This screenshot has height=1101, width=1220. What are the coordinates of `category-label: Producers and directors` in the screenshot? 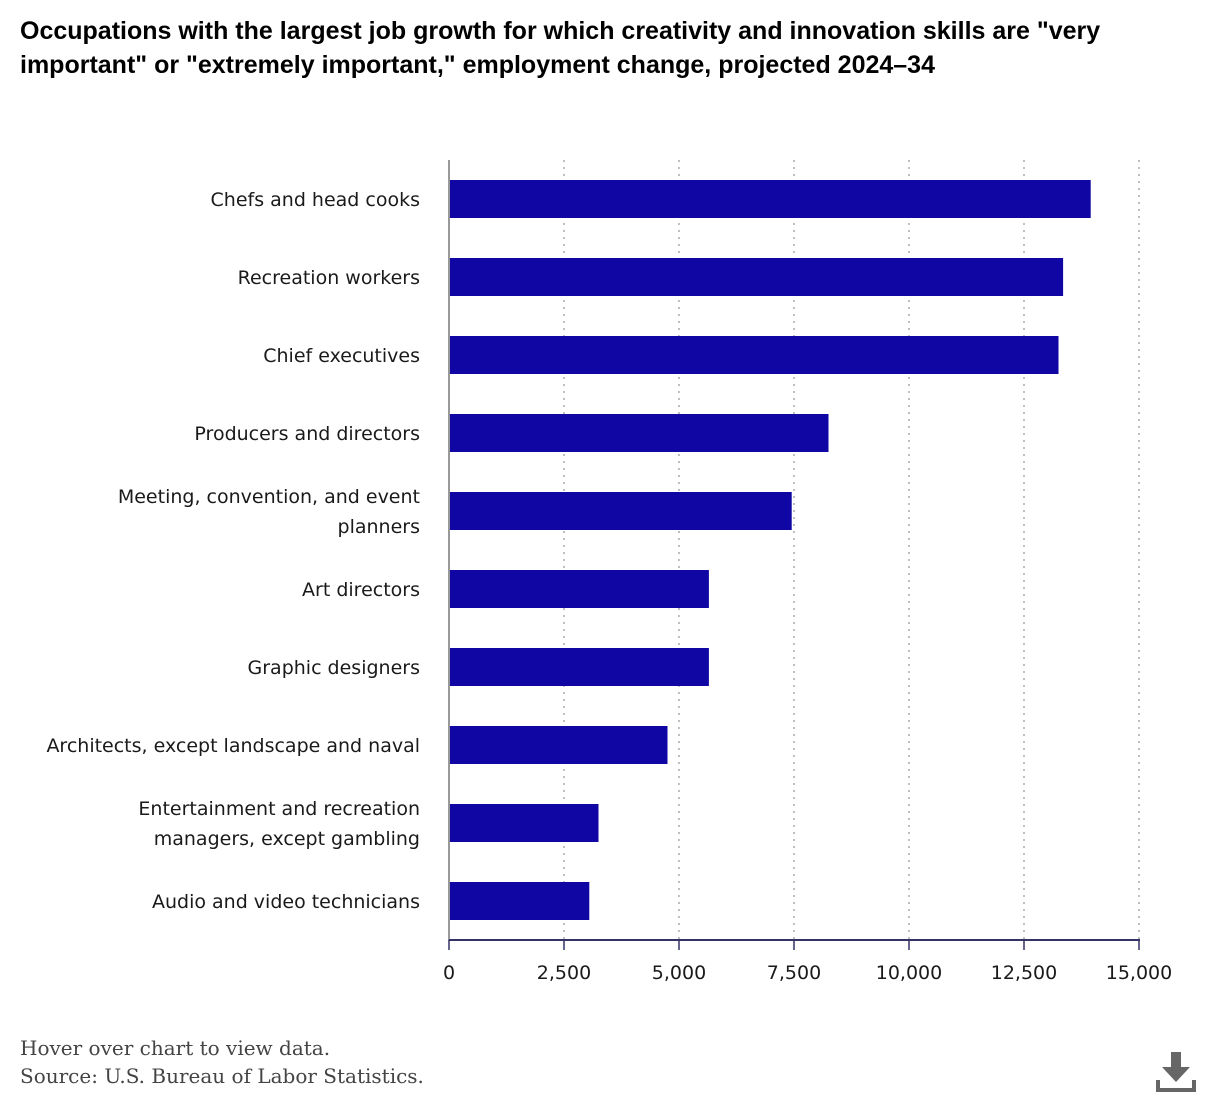 It's located at (307, 434).